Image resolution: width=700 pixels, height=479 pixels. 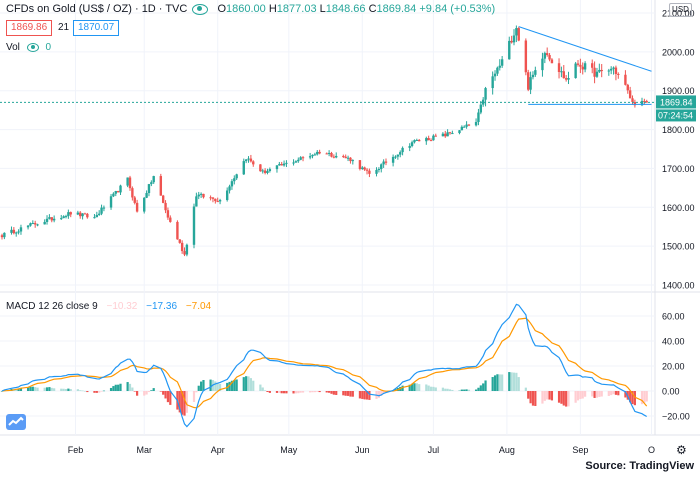 I want to click on macd-title: MACD 12 26 close 9, so click(x=52, y=306).